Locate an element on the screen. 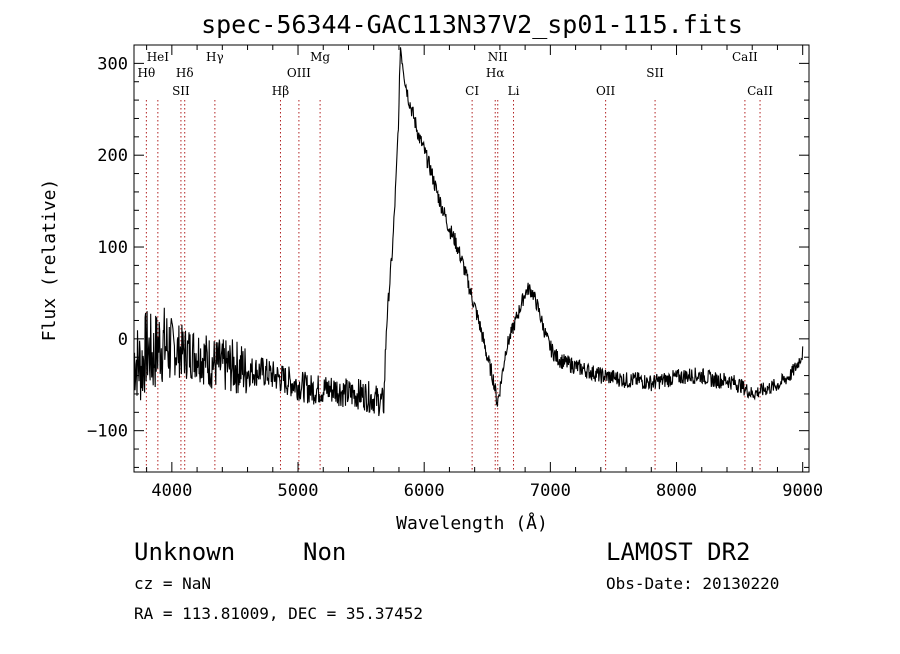 The width and height of the screenshot is (900, 654). y-tick-label: −100 is located at coordinates (107, 432).